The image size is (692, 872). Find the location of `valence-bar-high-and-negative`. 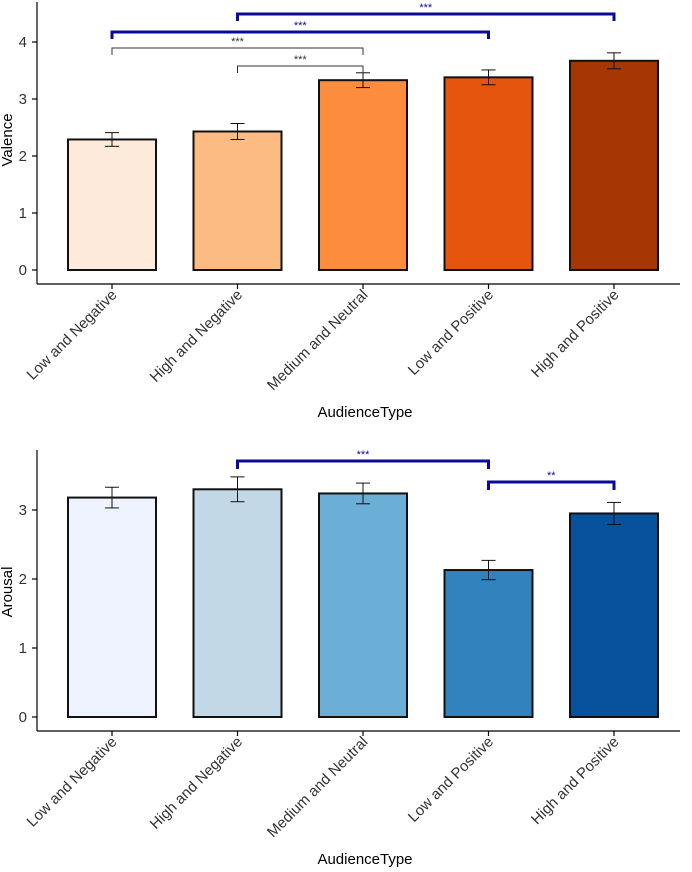

valence-bar-high-and-negative is located at coordinates (237, 200).